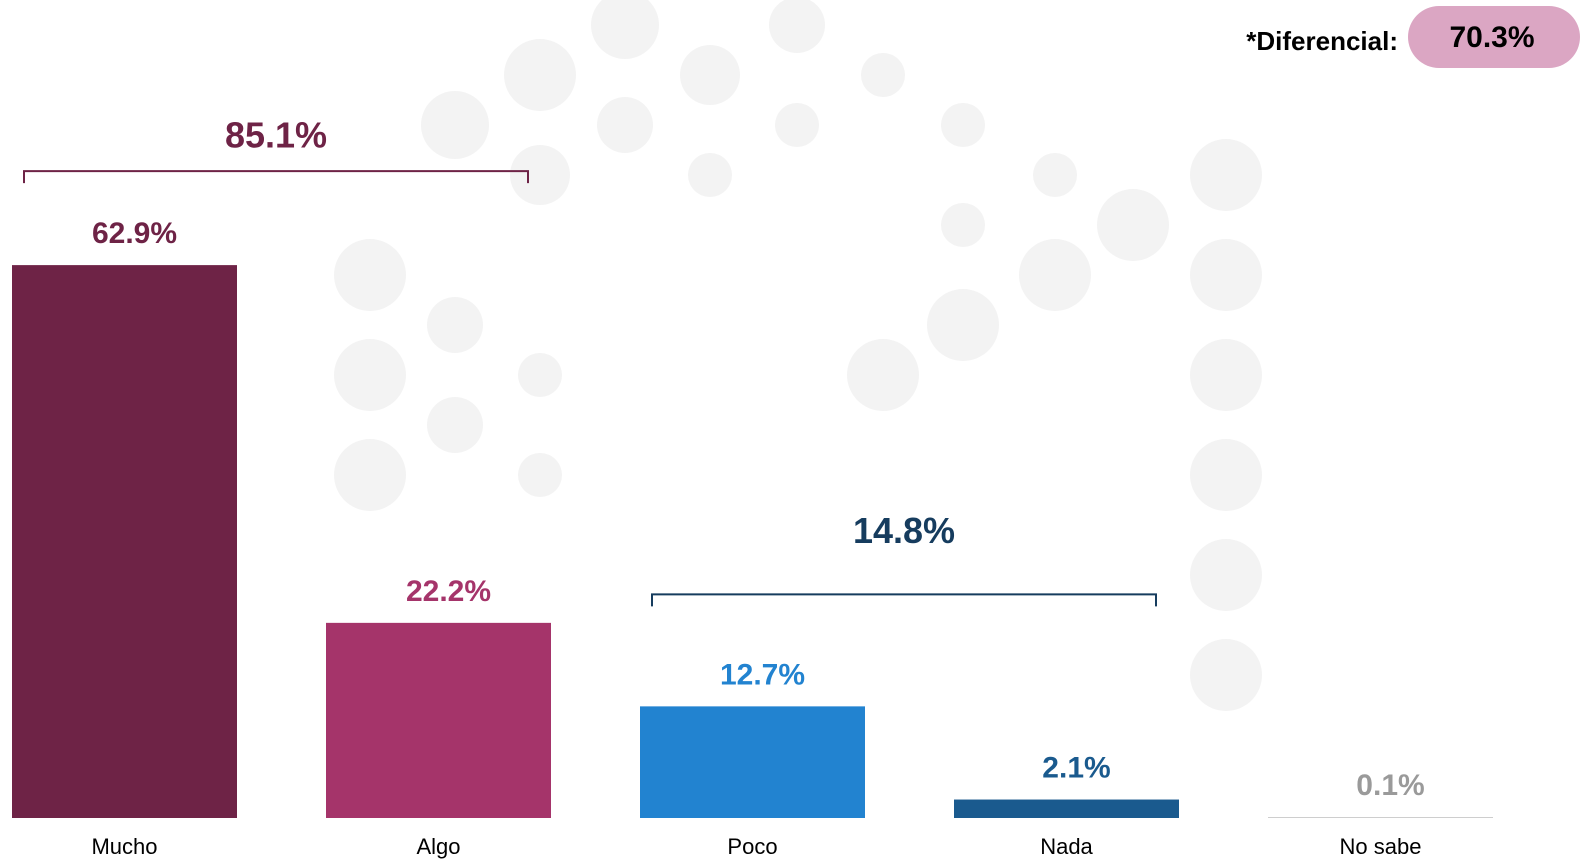 The image size is (1585, 868). What do you see at coordinates (762, 674) in the screenshot?
I see `value-label: 12.7%` at bounding box center [762, 674].